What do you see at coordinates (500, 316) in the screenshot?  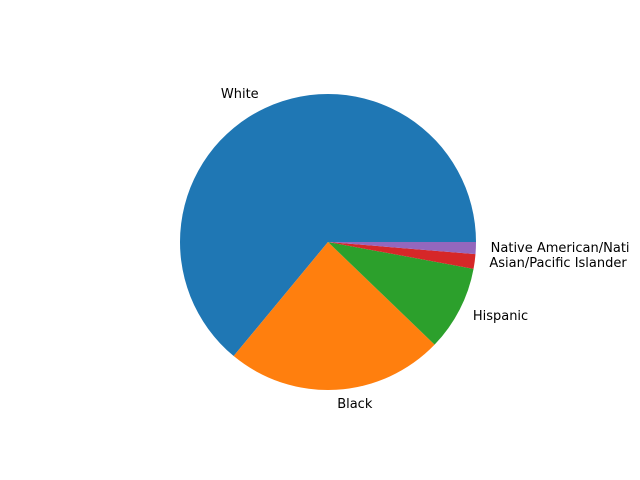 I see `pie-label-hispanic: Hispanic` at bounding box center [500, 316].